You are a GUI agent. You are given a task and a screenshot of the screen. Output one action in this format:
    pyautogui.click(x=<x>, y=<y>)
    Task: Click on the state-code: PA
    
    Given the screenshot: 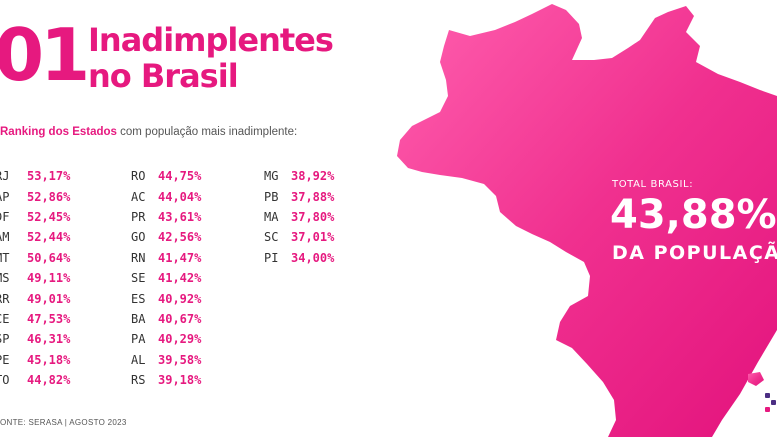 What is the action you would take?
    pyautogui.click(x=138, y=339)
    